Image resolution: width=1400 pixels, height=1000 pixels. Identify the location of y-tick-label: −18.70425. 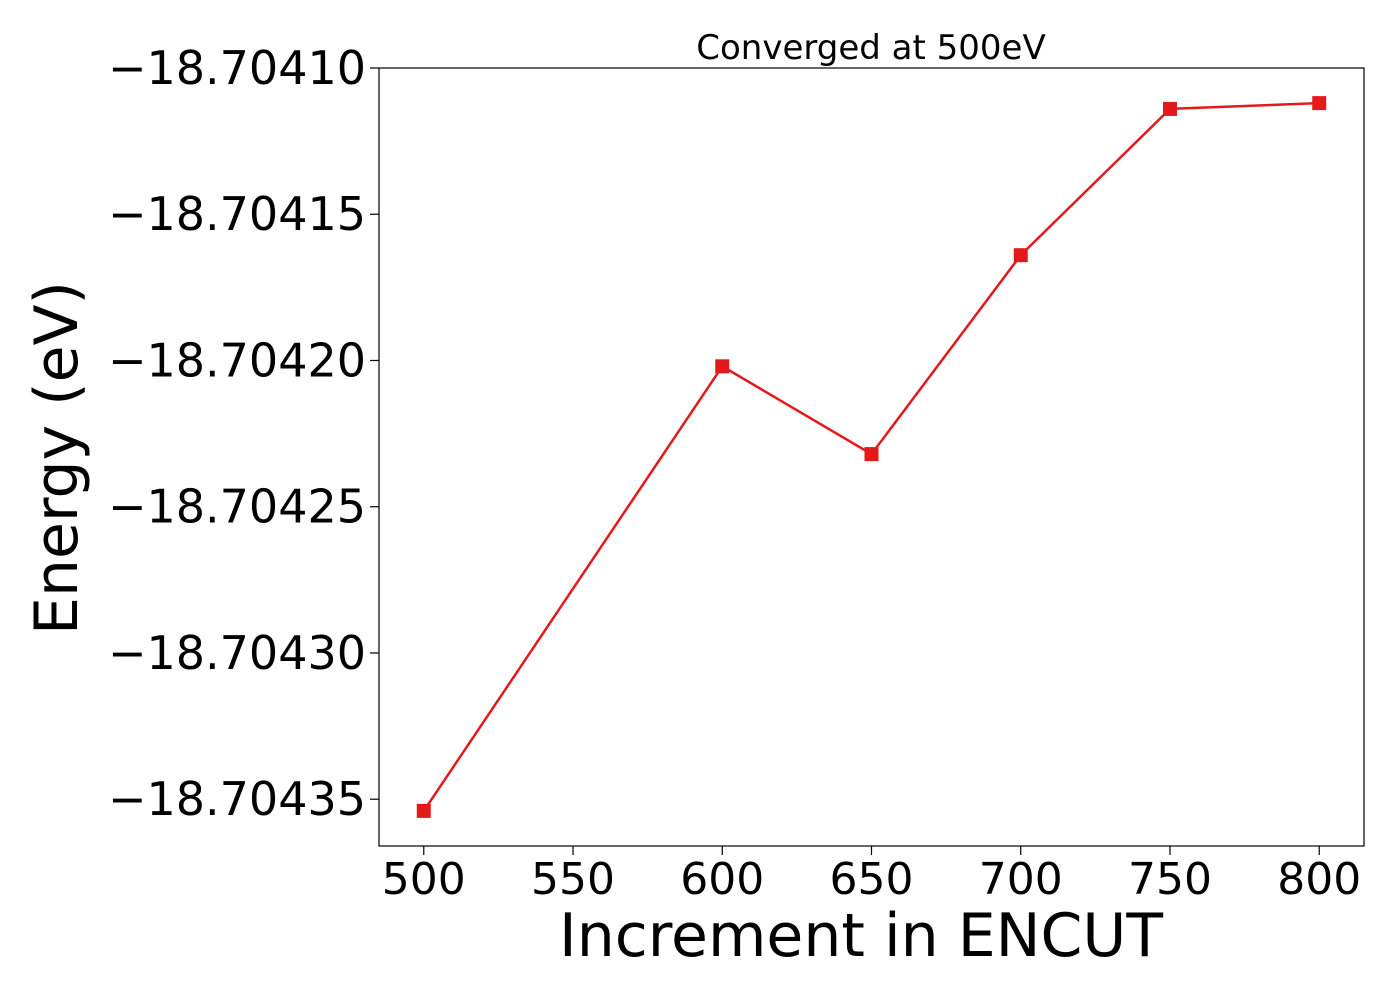
(237, 507).